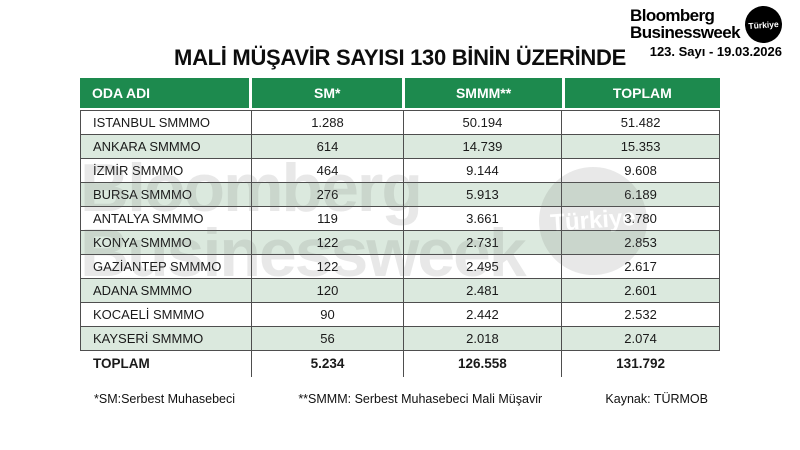 The height and width of the screenshot is (450, 800). I want to click on page-title: MALİ MÜŞAVİR SAYISI 130 BİNİN ÜZERİNDE, so click(400, 57).